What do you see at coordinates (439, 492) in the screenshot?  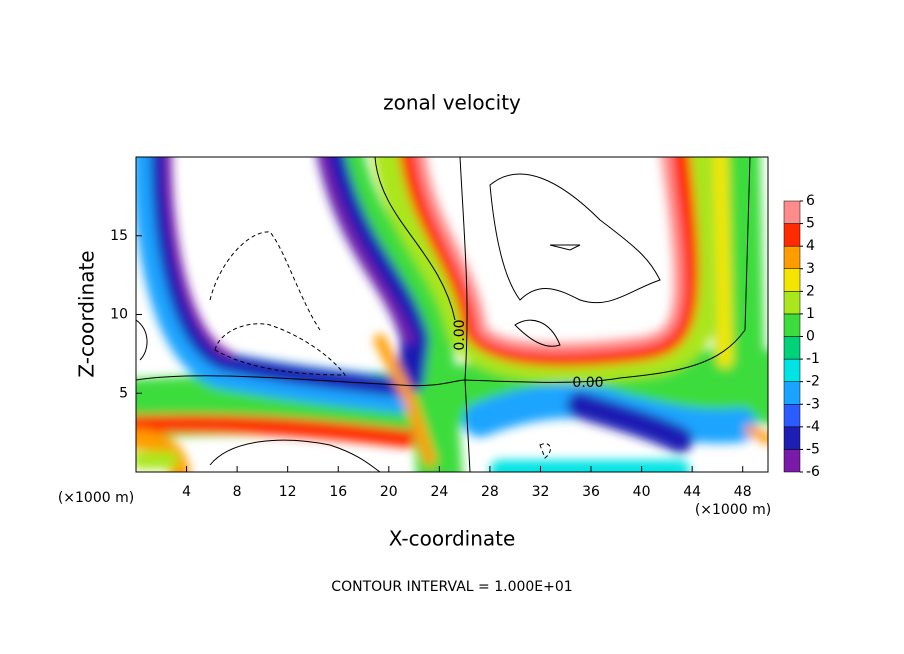 I see `x-tick-label: 24` at bounding box center [439, 492].